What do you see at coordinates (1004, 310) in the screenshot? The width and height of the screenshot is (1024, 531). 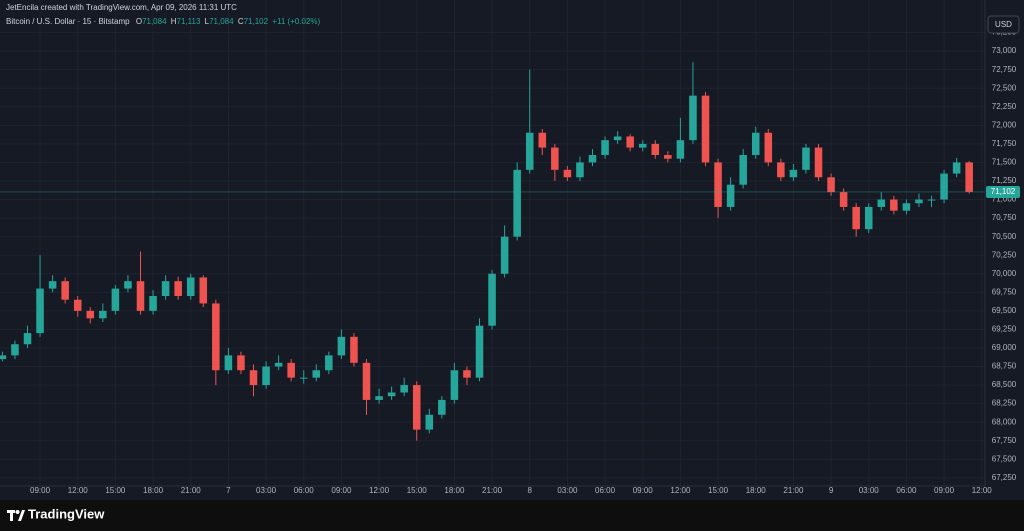 I see `y-tick-label: 69,500` at bounding box center [1004, 310].